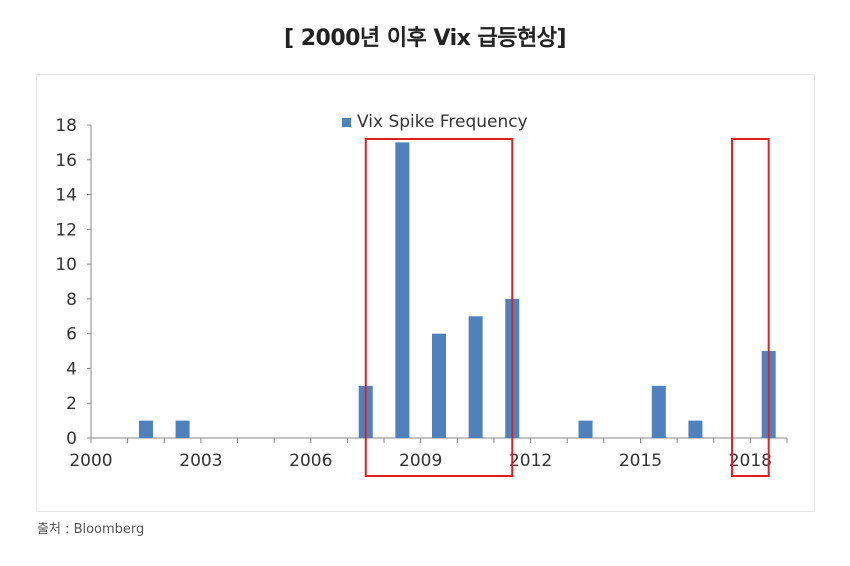 This screenshot has height=566, width=850. What do you see at coordinates (71, 335) in the screenshot?
I see `y-tick-label: 6` at bounding box center [71, 335].